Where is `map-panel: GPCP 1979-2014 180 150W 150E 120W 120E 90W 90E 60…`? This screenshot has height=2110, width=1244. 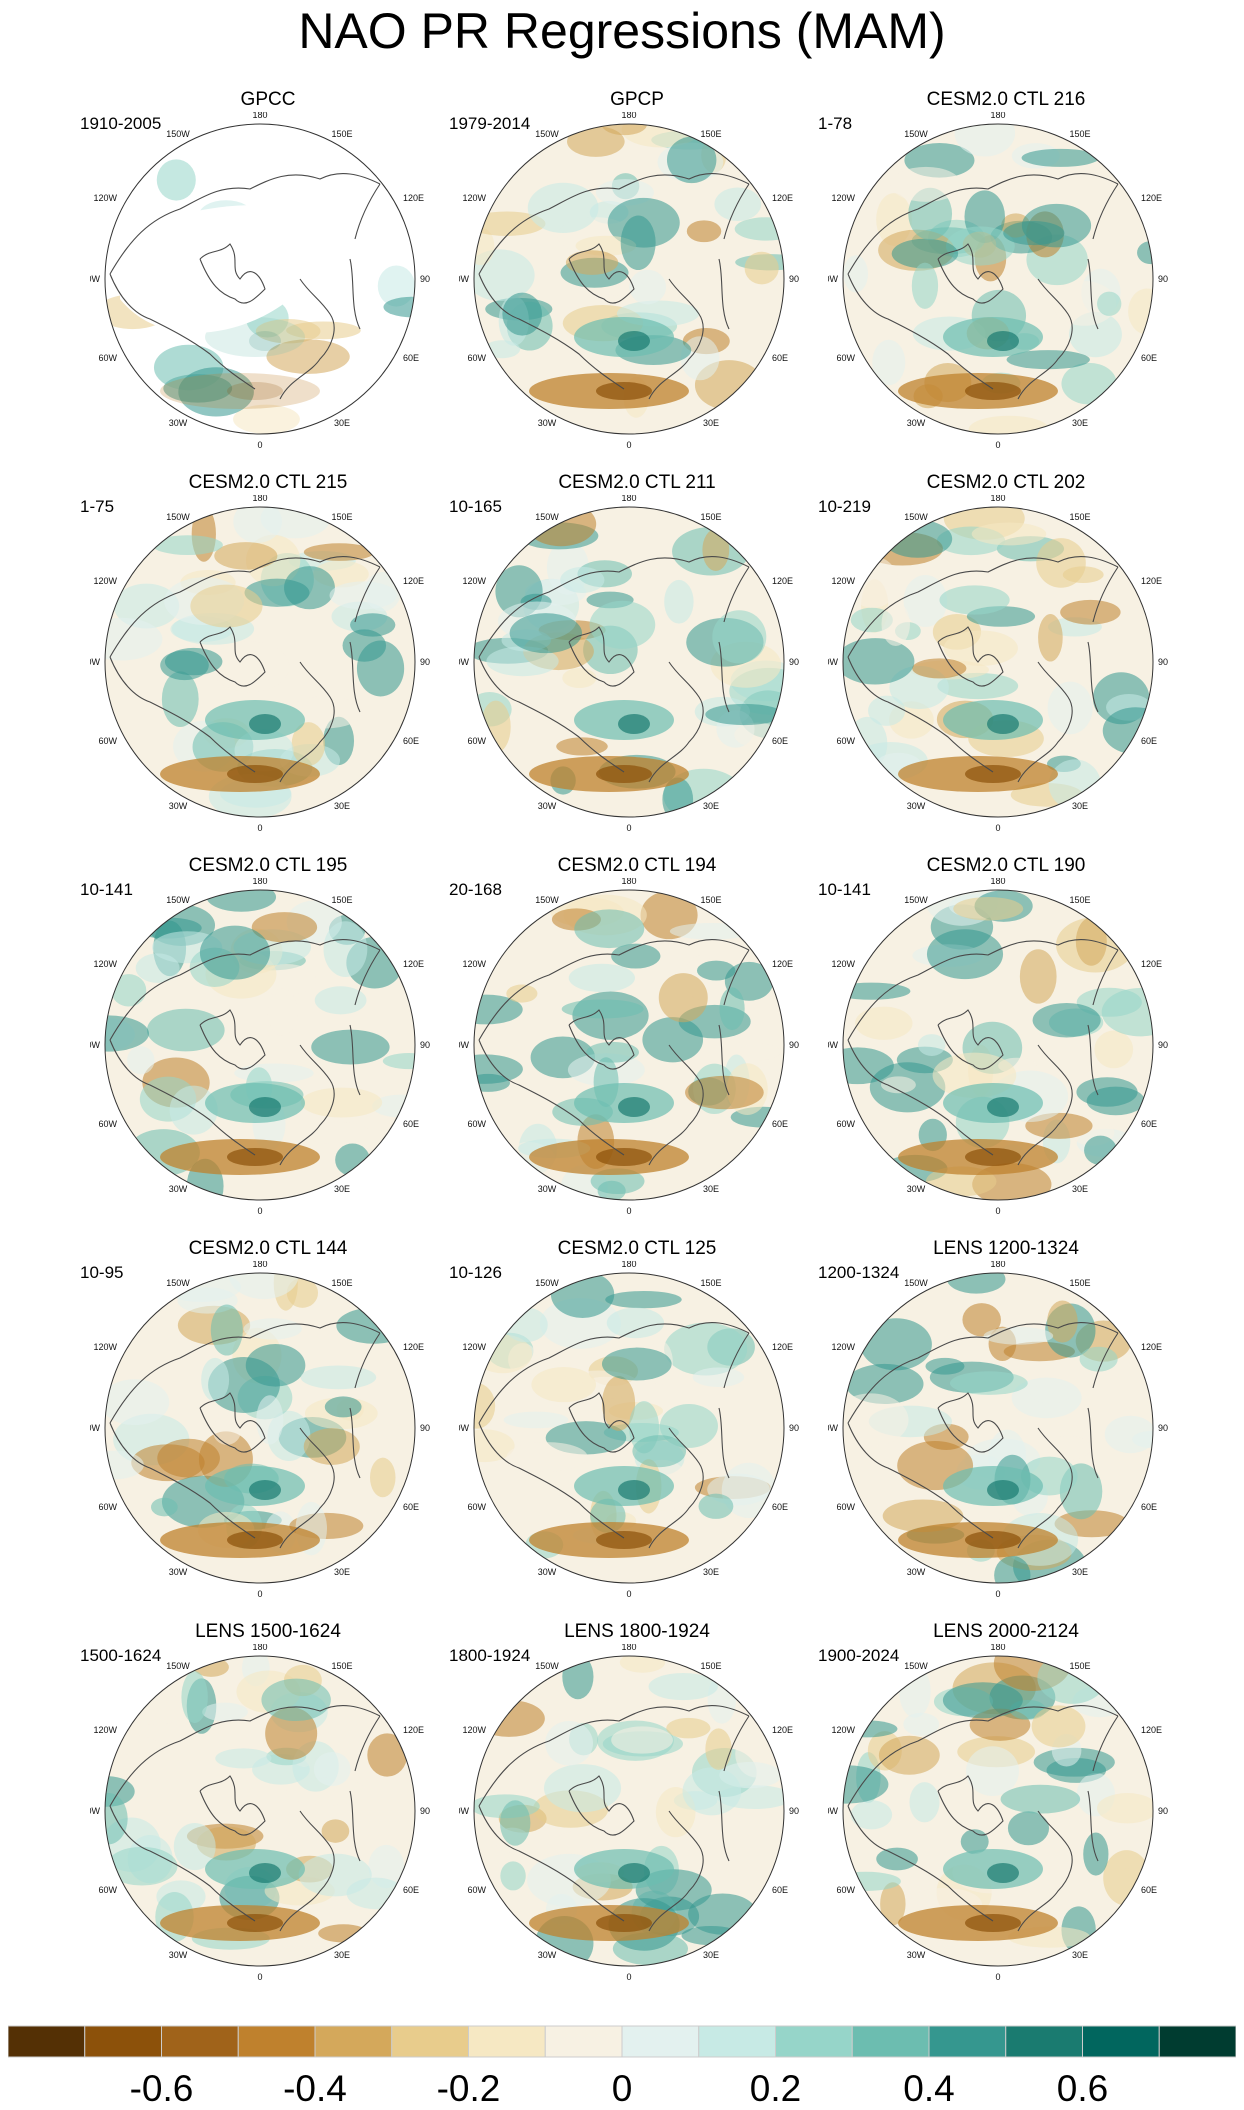 map-panel: GPCP 1979-2014 180 150W 150E 120W 120E 90W 90E 60… is located at coordinates (639, 274).